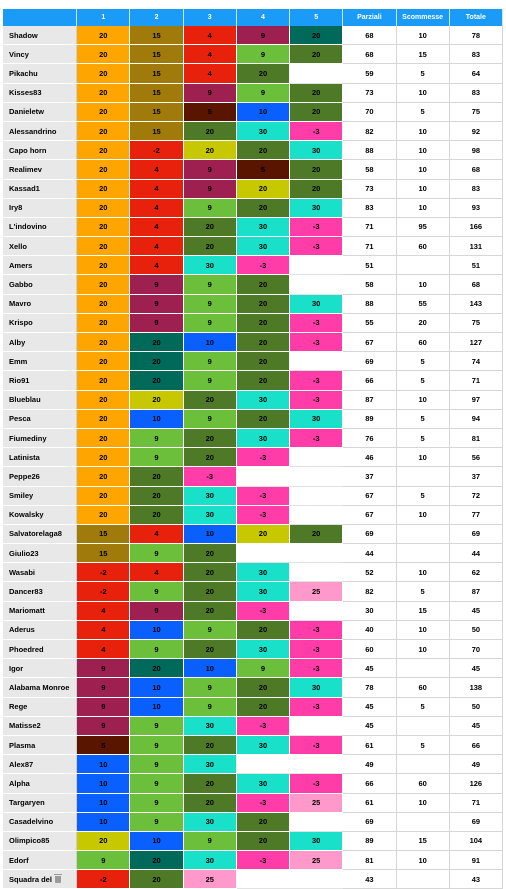 The height and width of the screenshot is (889, 506). I want to click on totale-cell: 126, so click(476, 783).